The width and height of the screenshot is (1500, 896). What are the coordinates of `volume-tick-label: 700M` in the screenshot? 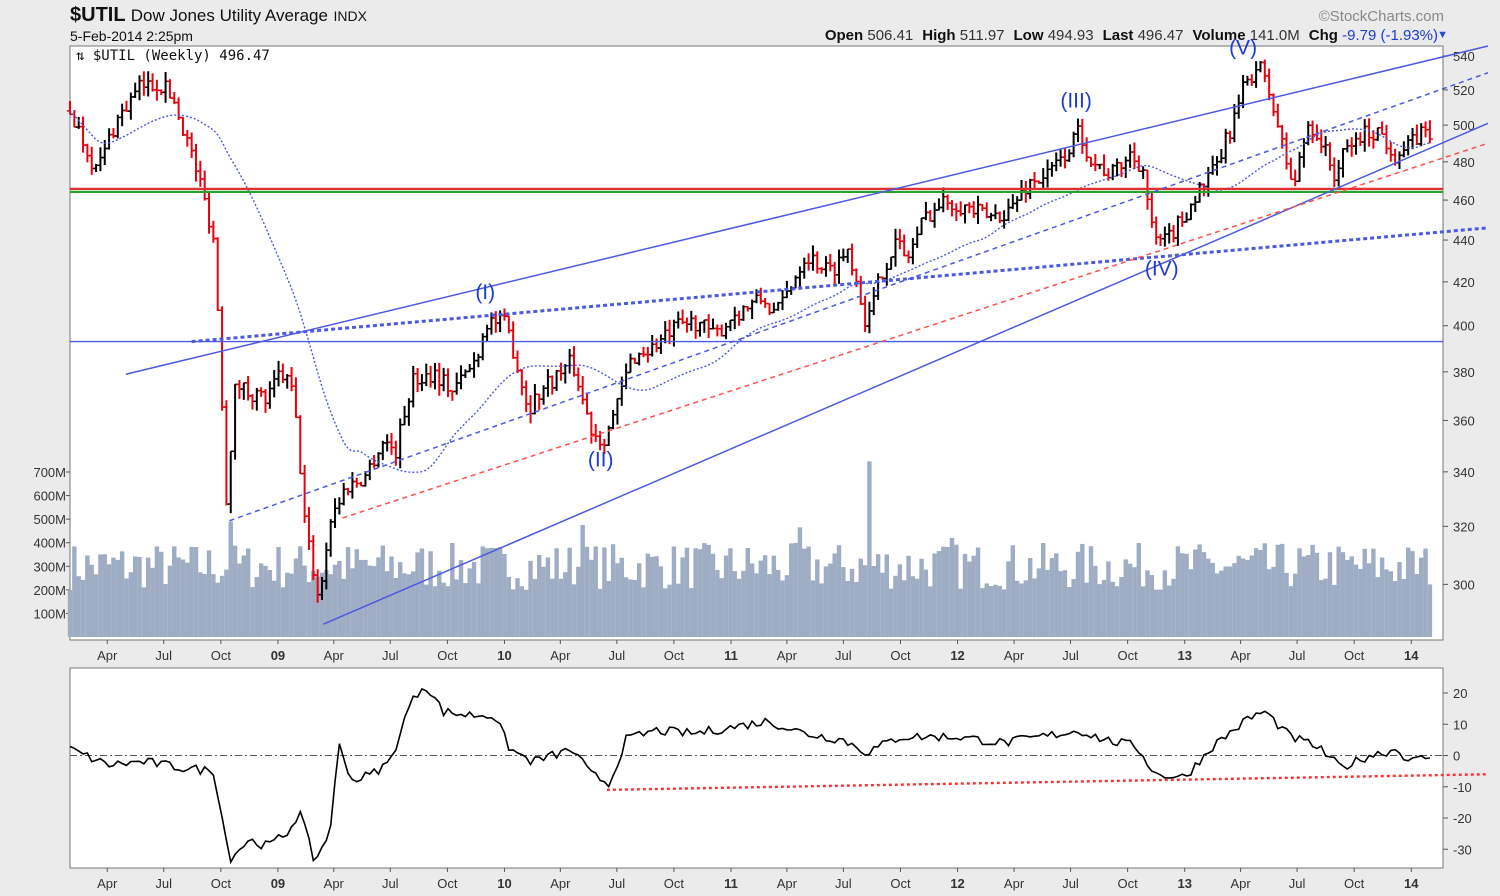 It's located at (49, 472).